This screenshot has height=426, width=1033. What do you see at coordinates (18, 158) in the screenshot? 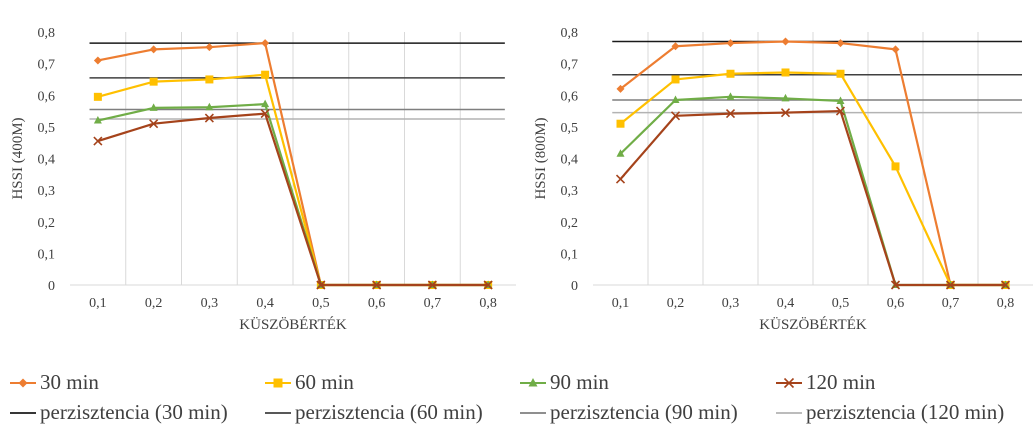
I see `y-axis-title: HSSI (400M)` at bounding box center [18, 158].